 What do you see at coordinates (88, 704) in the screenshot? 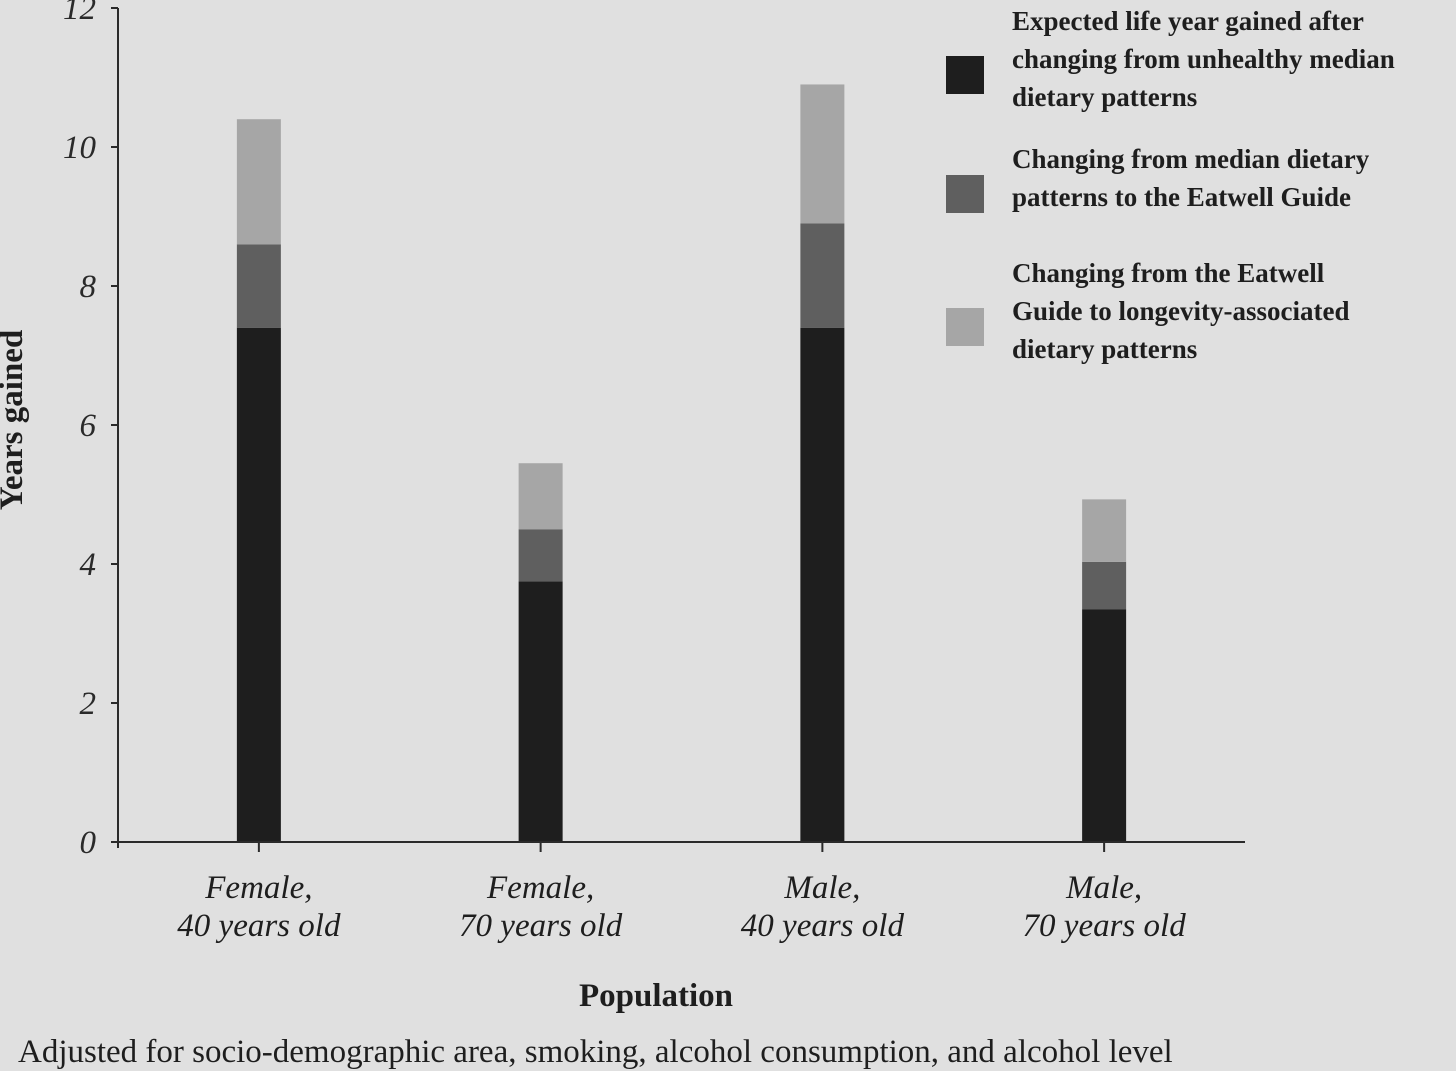
I see `y-tick-label: 2` at bounding box center [88, 704].